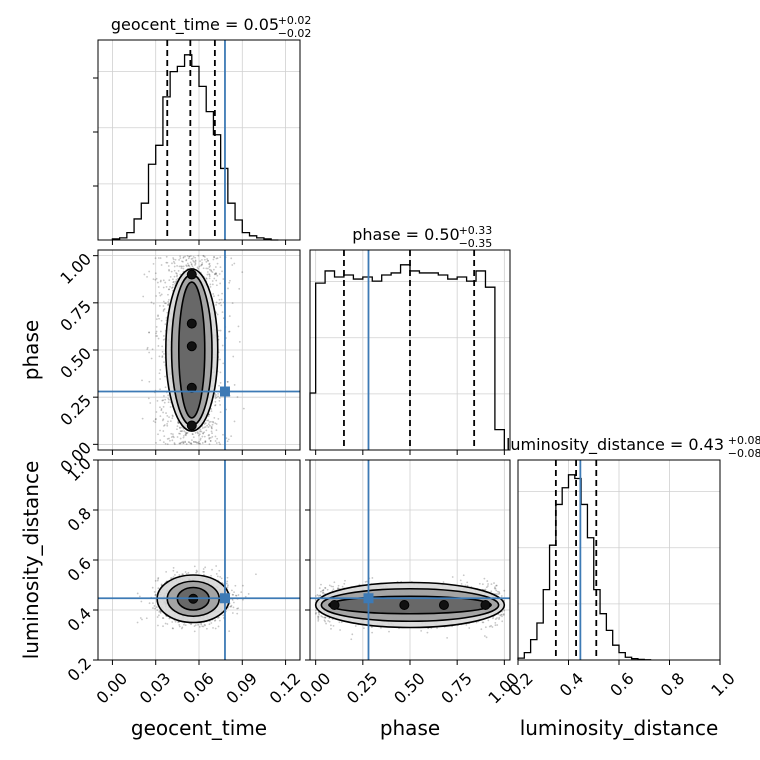 The image size is (760, 760). What do you see at coordinates (405, 234) in the screenshot?
I see `panel-title-phase: phase = 0.50` at bounding box center [405, 234].